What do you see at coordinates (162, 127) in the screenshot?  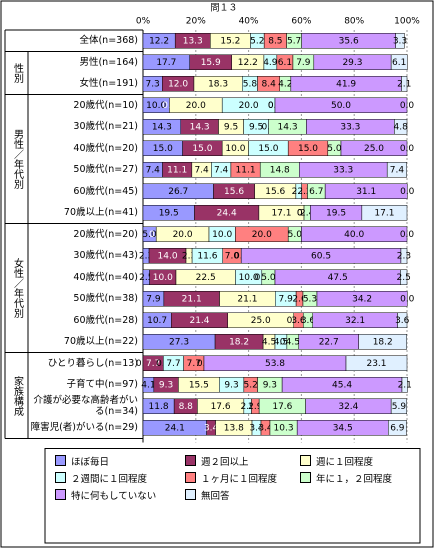 I see `value-label: 14.3` at bounding box center [162, 127].